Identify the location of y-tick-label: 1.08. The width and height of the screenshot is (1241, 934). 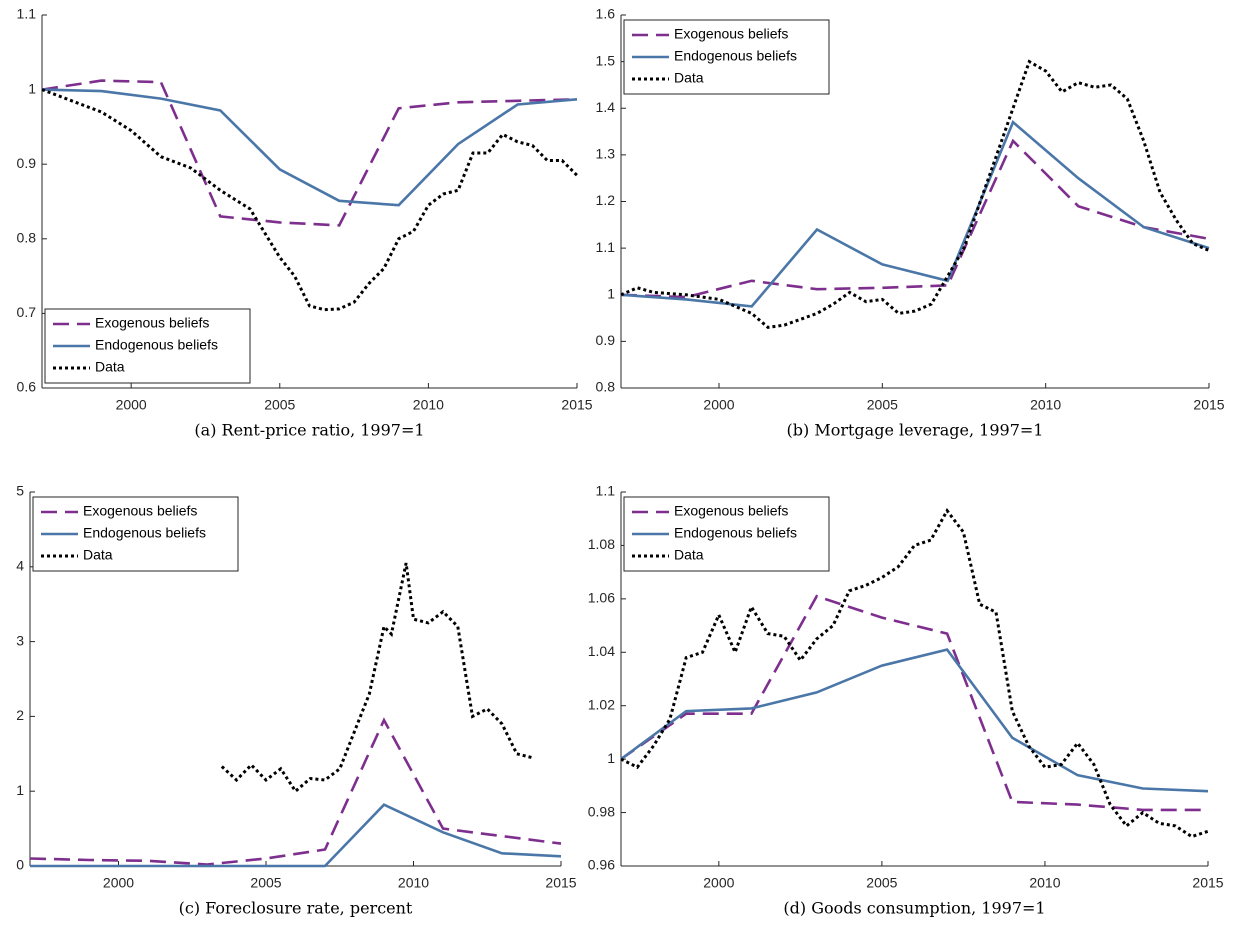
(601, 544).